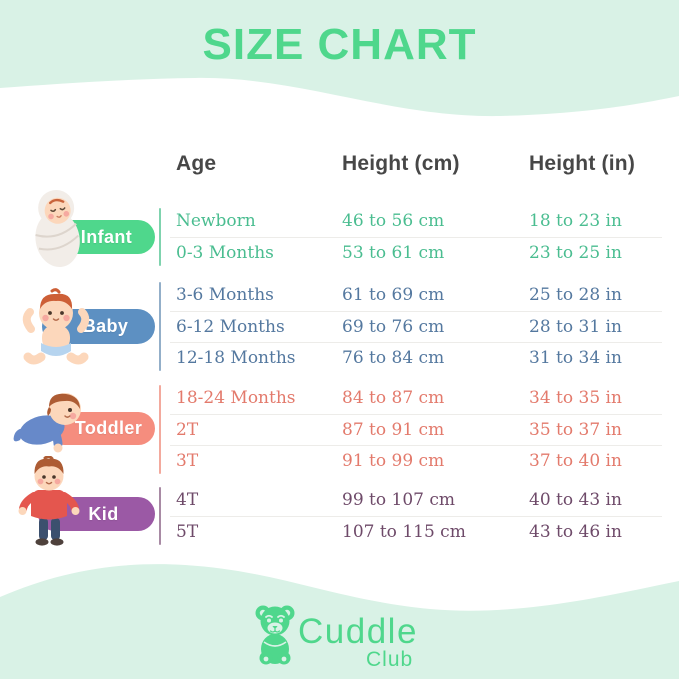 This screenshot has width=679, height=679. Describe the element at coordinates (393, 398) in the screenshot. I see `cell-height-cm: 84 to 87 cm` at that location.